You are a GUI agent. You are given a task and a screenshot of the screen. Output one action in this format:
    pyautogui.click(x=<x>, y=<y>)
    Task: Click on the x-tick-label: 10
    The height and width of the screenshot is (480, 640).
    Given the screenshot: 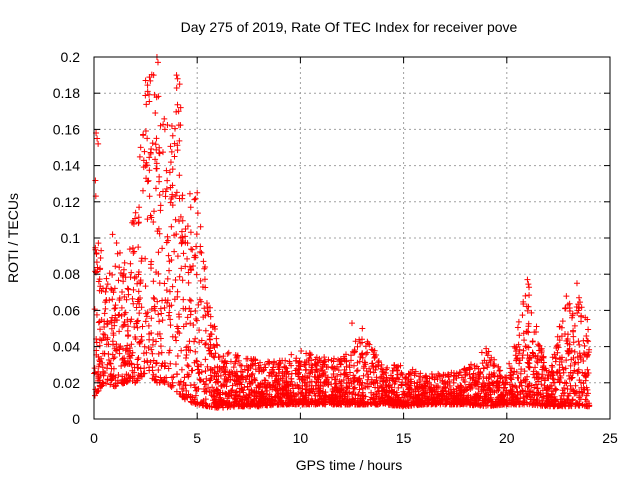 What is the action you would take?
    pyautogui.click(x=301, y=438)
    